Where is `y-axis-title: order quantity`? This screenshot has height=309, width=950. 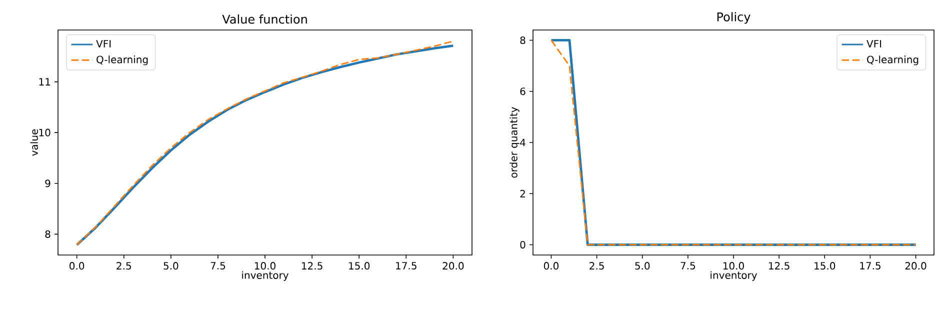
y-axis-title: order quantity is located at coordinates (515, 142).